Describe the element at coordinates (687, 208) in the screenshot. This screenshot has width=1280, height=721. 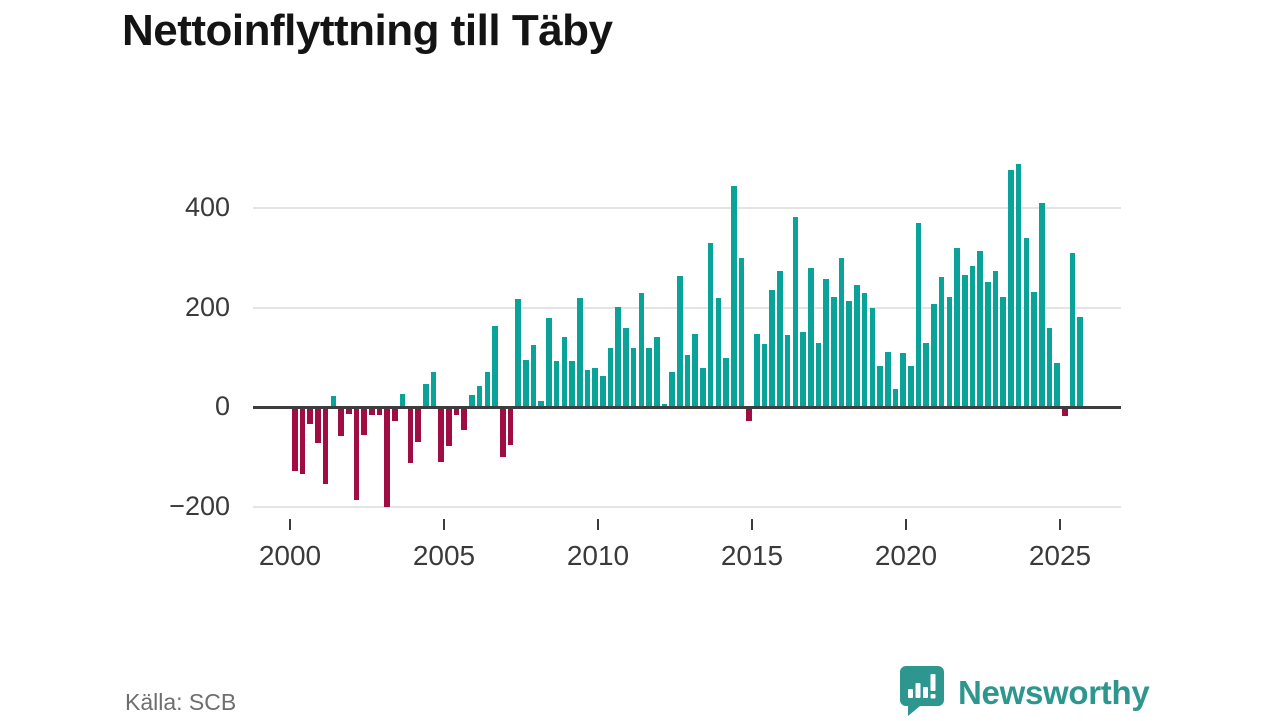
I see `gridline` at that location.